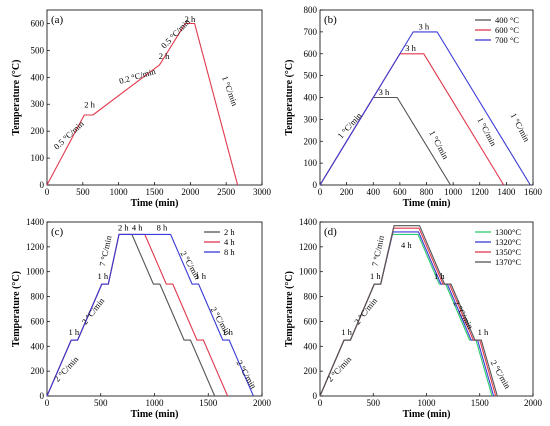  Describe the element at coordinates (506, 192) in the screenshot. I see `x-tick-label: 1400` at that location.